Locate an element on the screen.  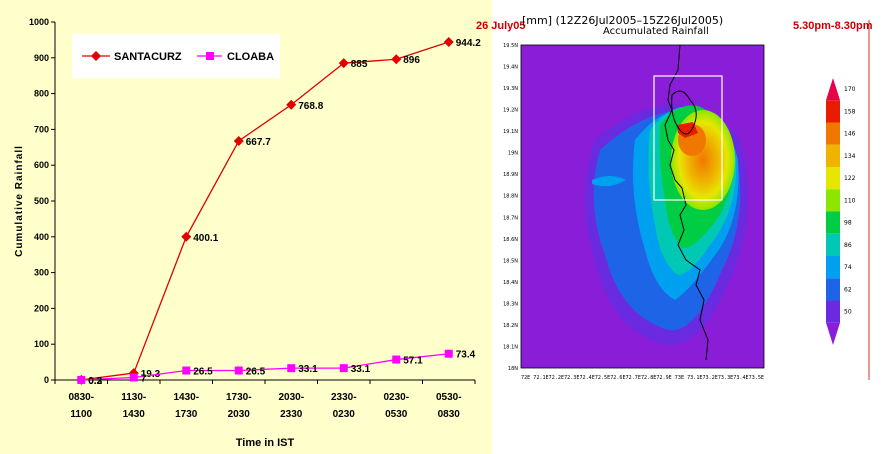
data-label: 57.1 is located at coordinates (413, 361).